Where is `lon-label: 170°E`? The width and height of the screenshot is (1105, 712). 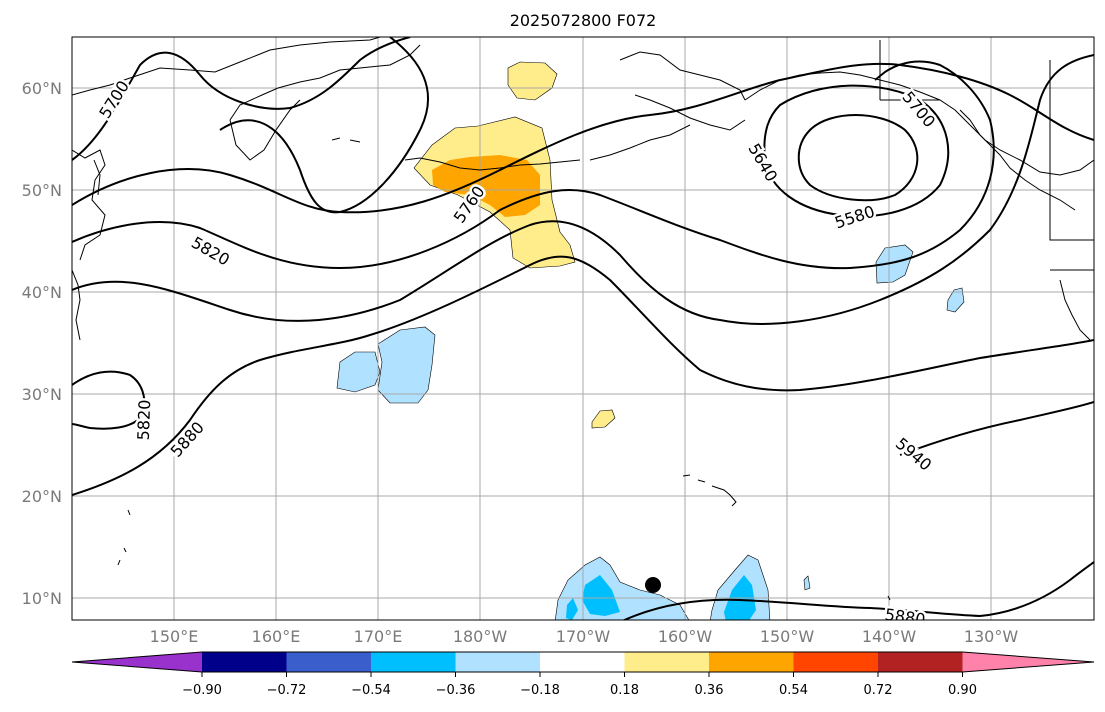 lon-label: 170°E is located at coordinates (378, 636).